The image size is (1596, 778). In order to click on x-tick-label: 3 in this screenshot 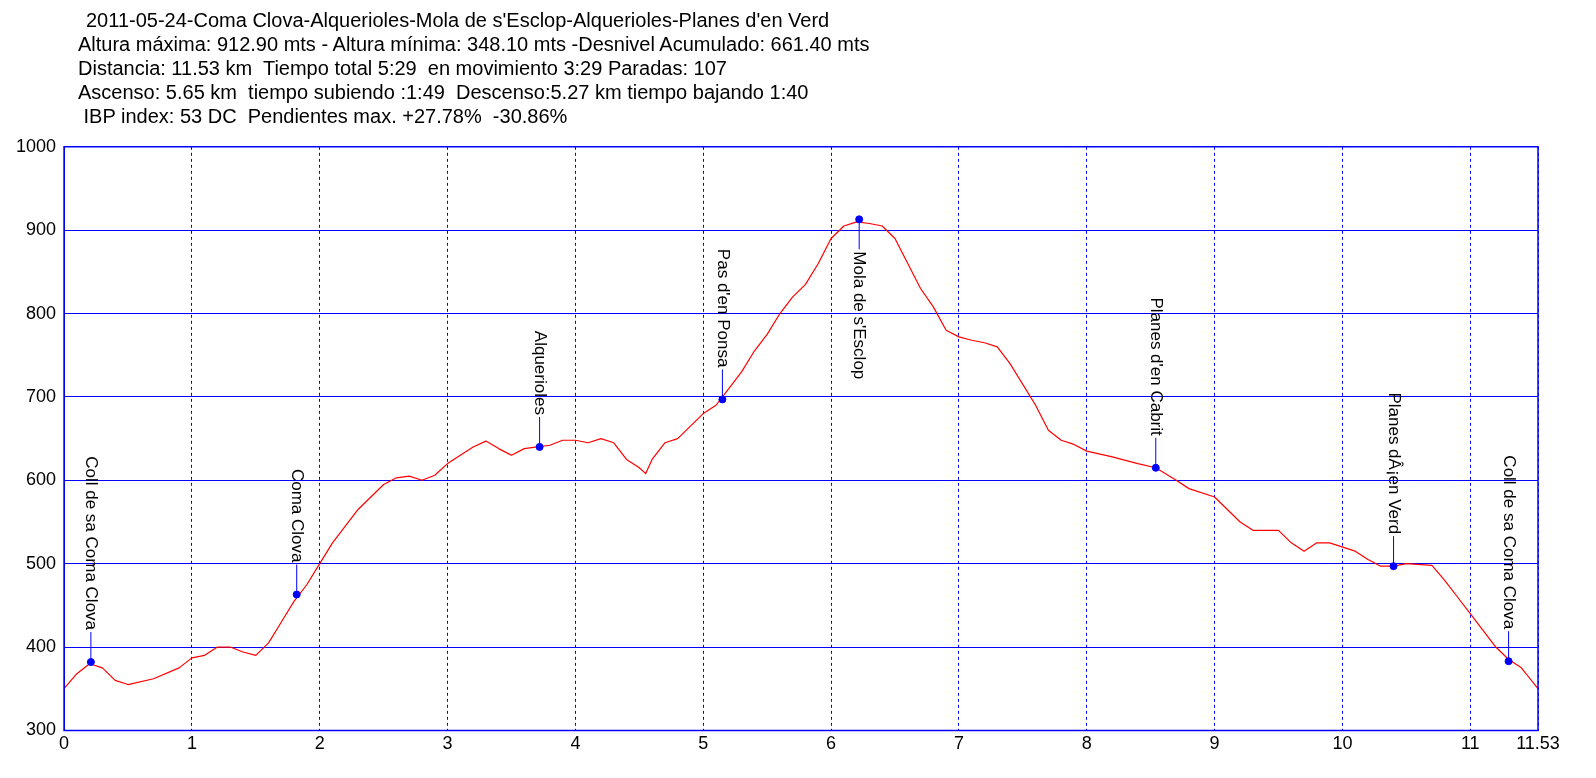, I will do `click(447, 743)`.